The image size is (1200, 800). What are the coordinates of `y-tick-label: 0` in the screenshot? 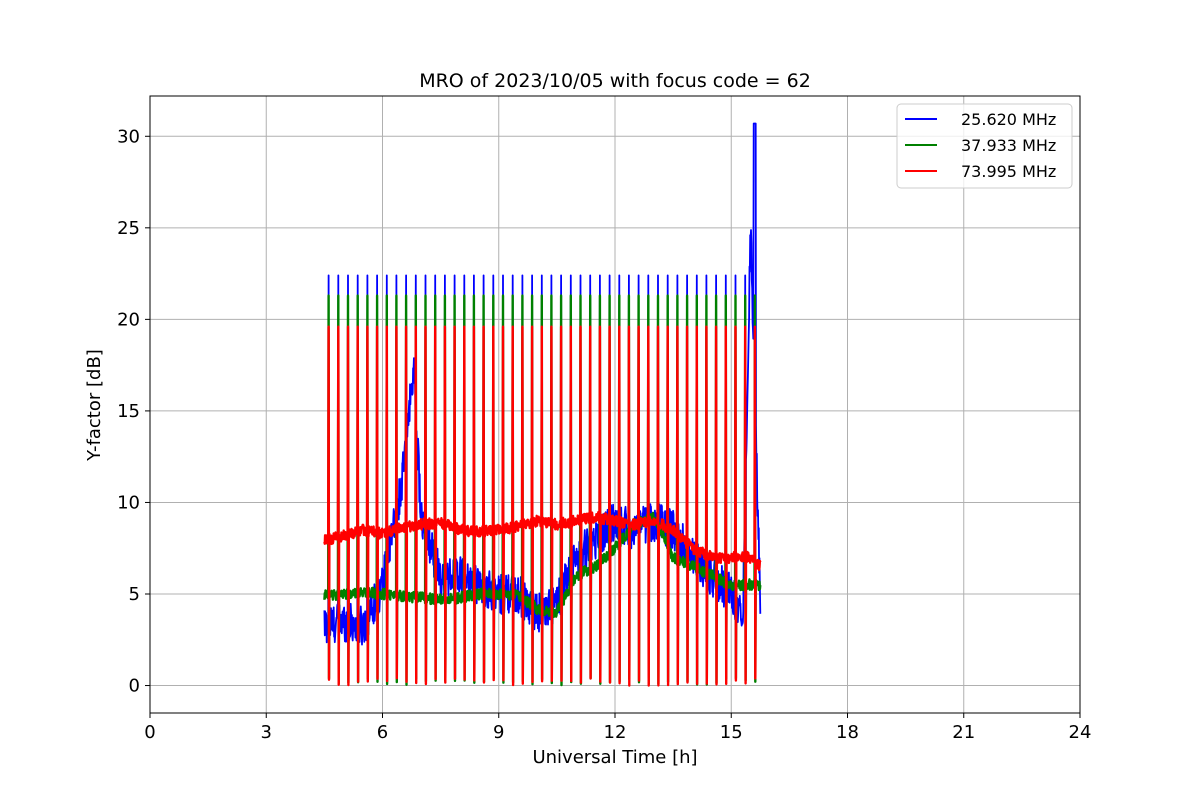 It's located at (134, 686).